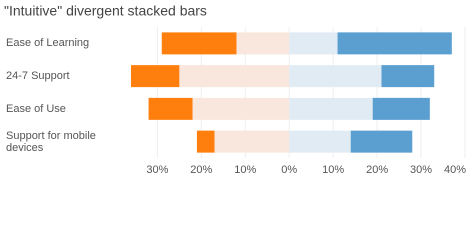  Describe the element at coordinates (36, 108) in the screenshot. I see `category-label: Ease of Use` at that location.